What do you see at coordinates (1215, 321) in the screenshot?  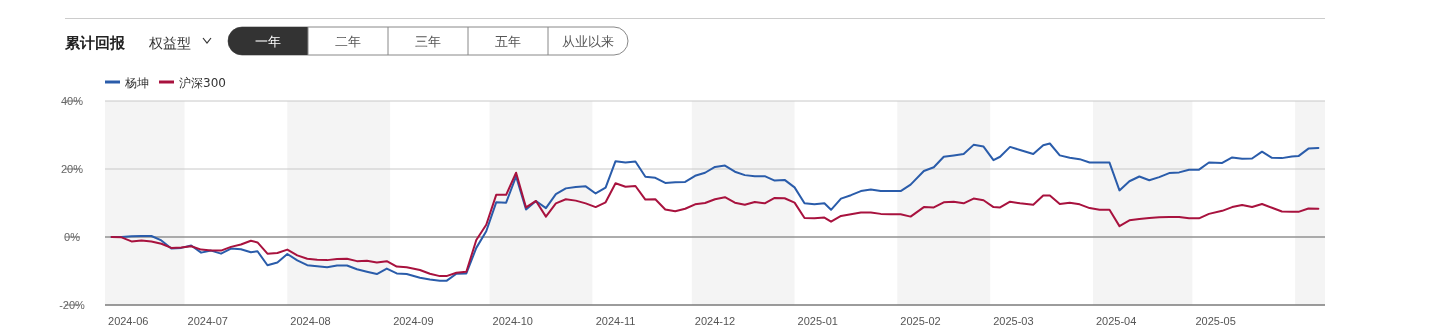 I see `x-tick-label: 2025-05` at bounding box center [1215, 321].